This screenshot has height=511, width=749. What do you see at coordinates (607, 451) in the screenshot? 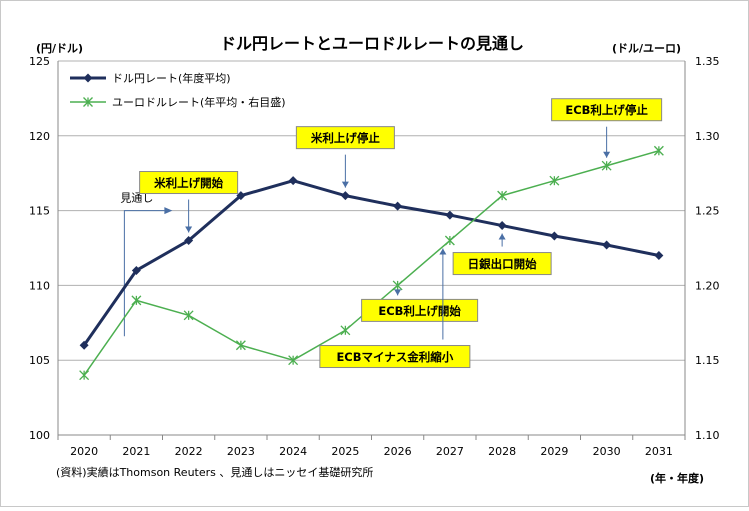
I see `x-tick-label: 2030` at bounding box center [607, 451].